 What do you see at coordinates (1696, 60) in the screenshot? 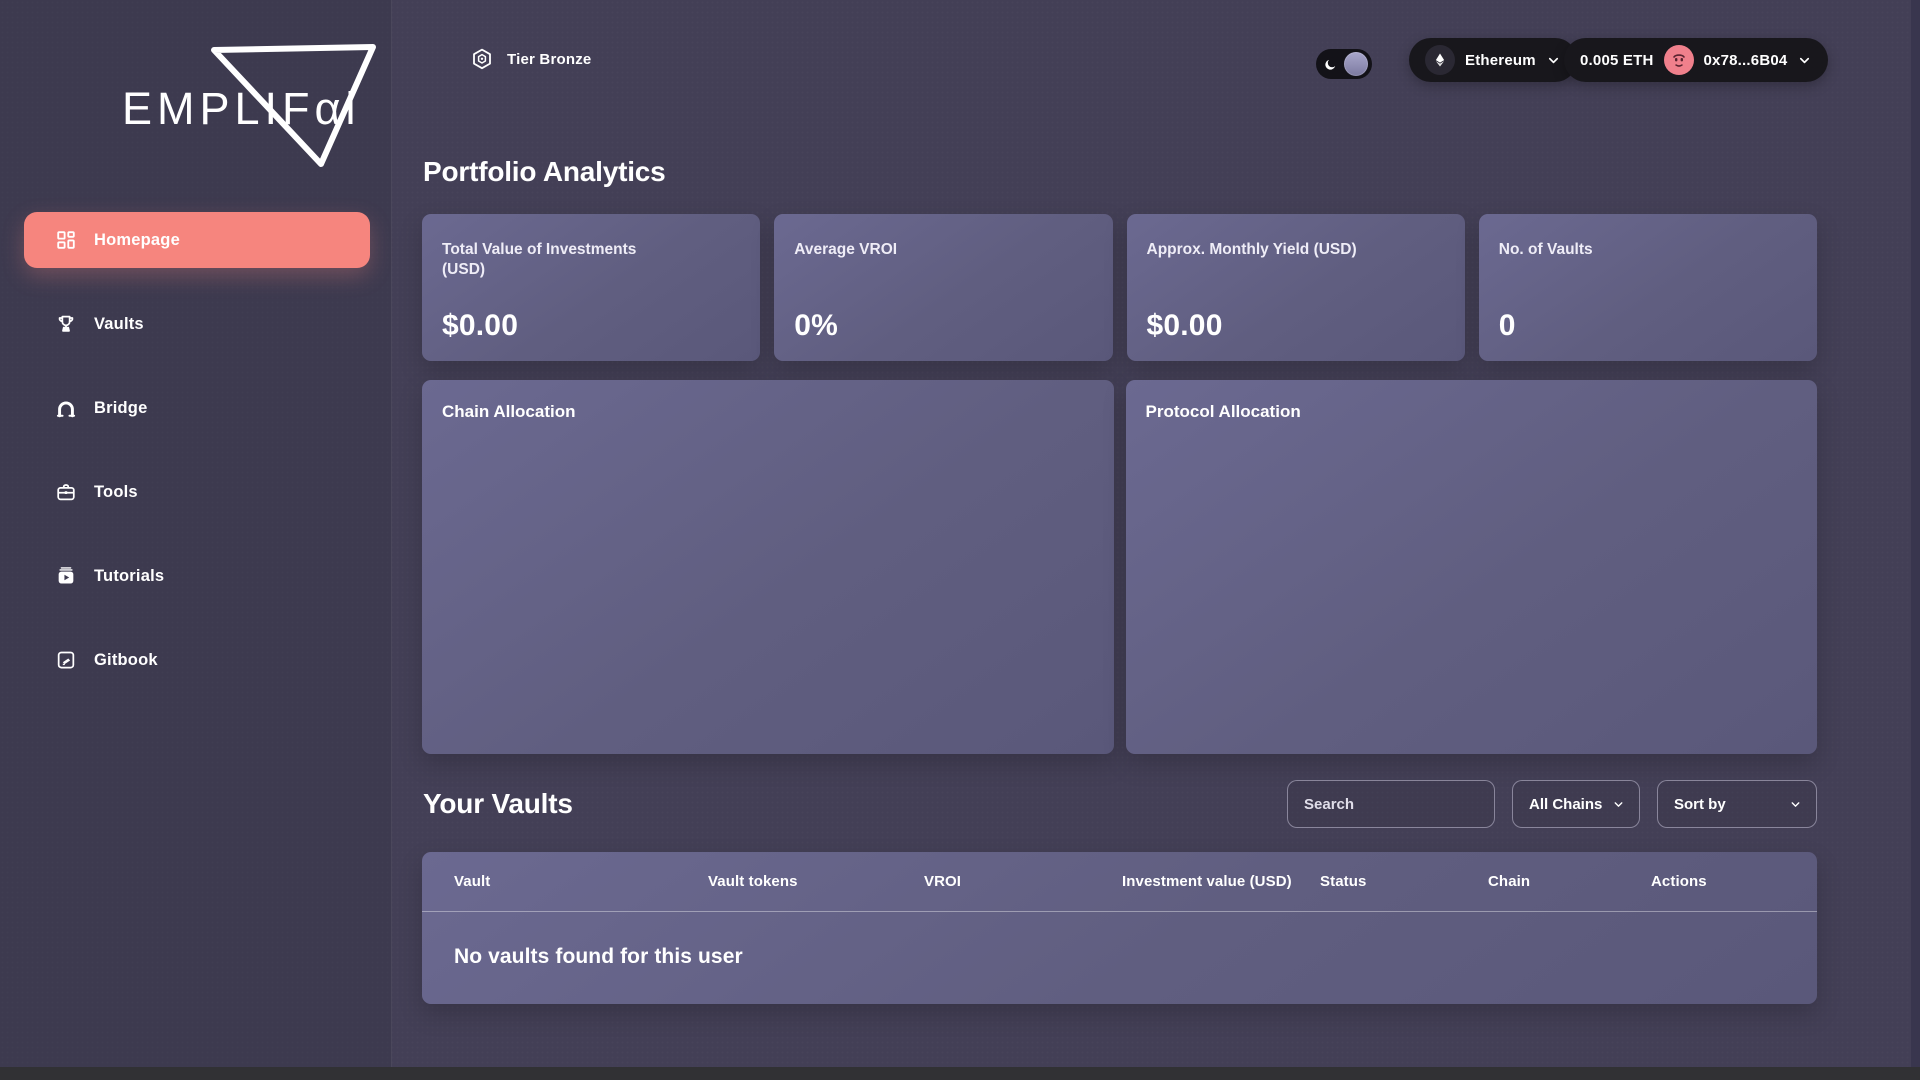
I see `wallet-menu: 0.005 ETH 0x78...6B04` at bounding box center [1696, 60].